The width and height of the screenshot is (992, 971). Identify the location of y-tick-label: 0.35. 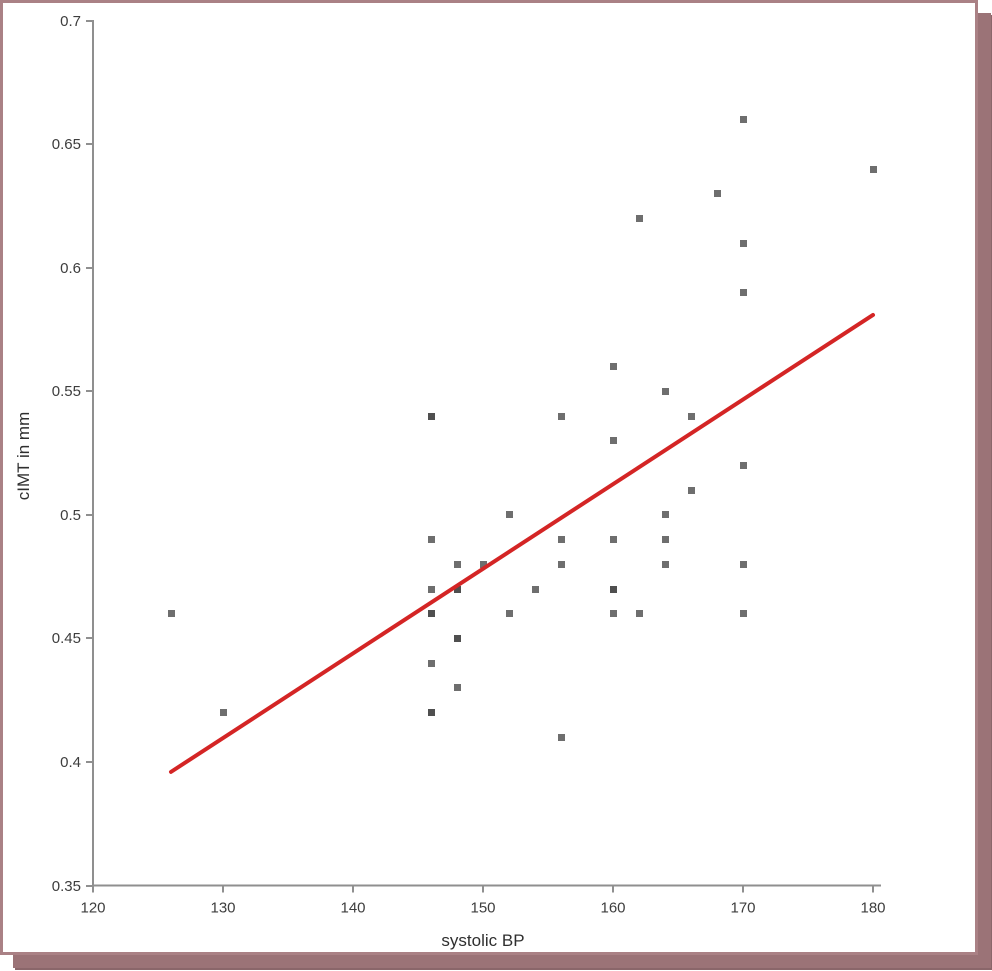
(66, 886).